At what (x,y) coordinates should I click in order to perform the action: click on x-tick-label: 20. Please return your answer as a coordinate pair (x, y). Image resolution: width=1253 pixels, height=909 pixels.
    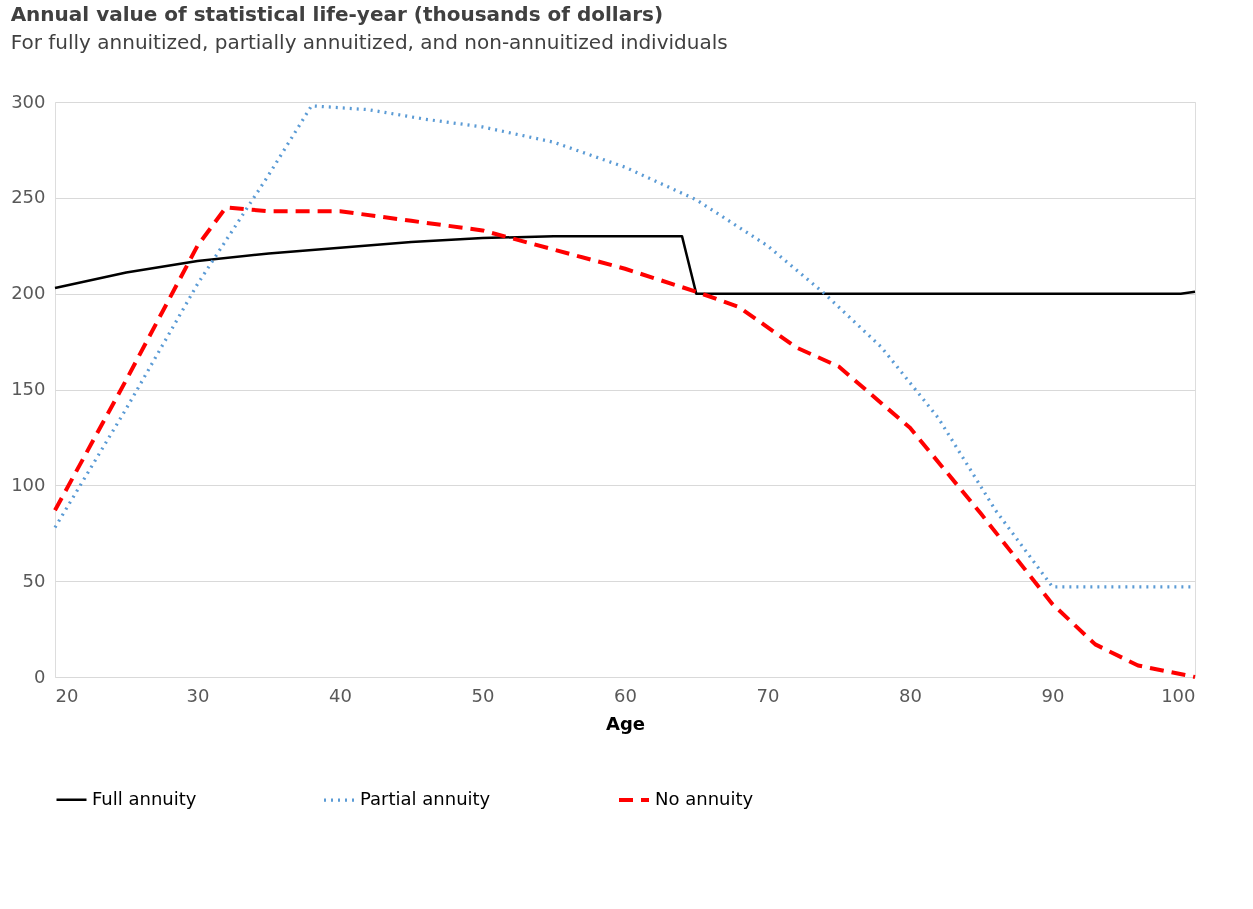
    Looking at the image, I should click on (67, 695).